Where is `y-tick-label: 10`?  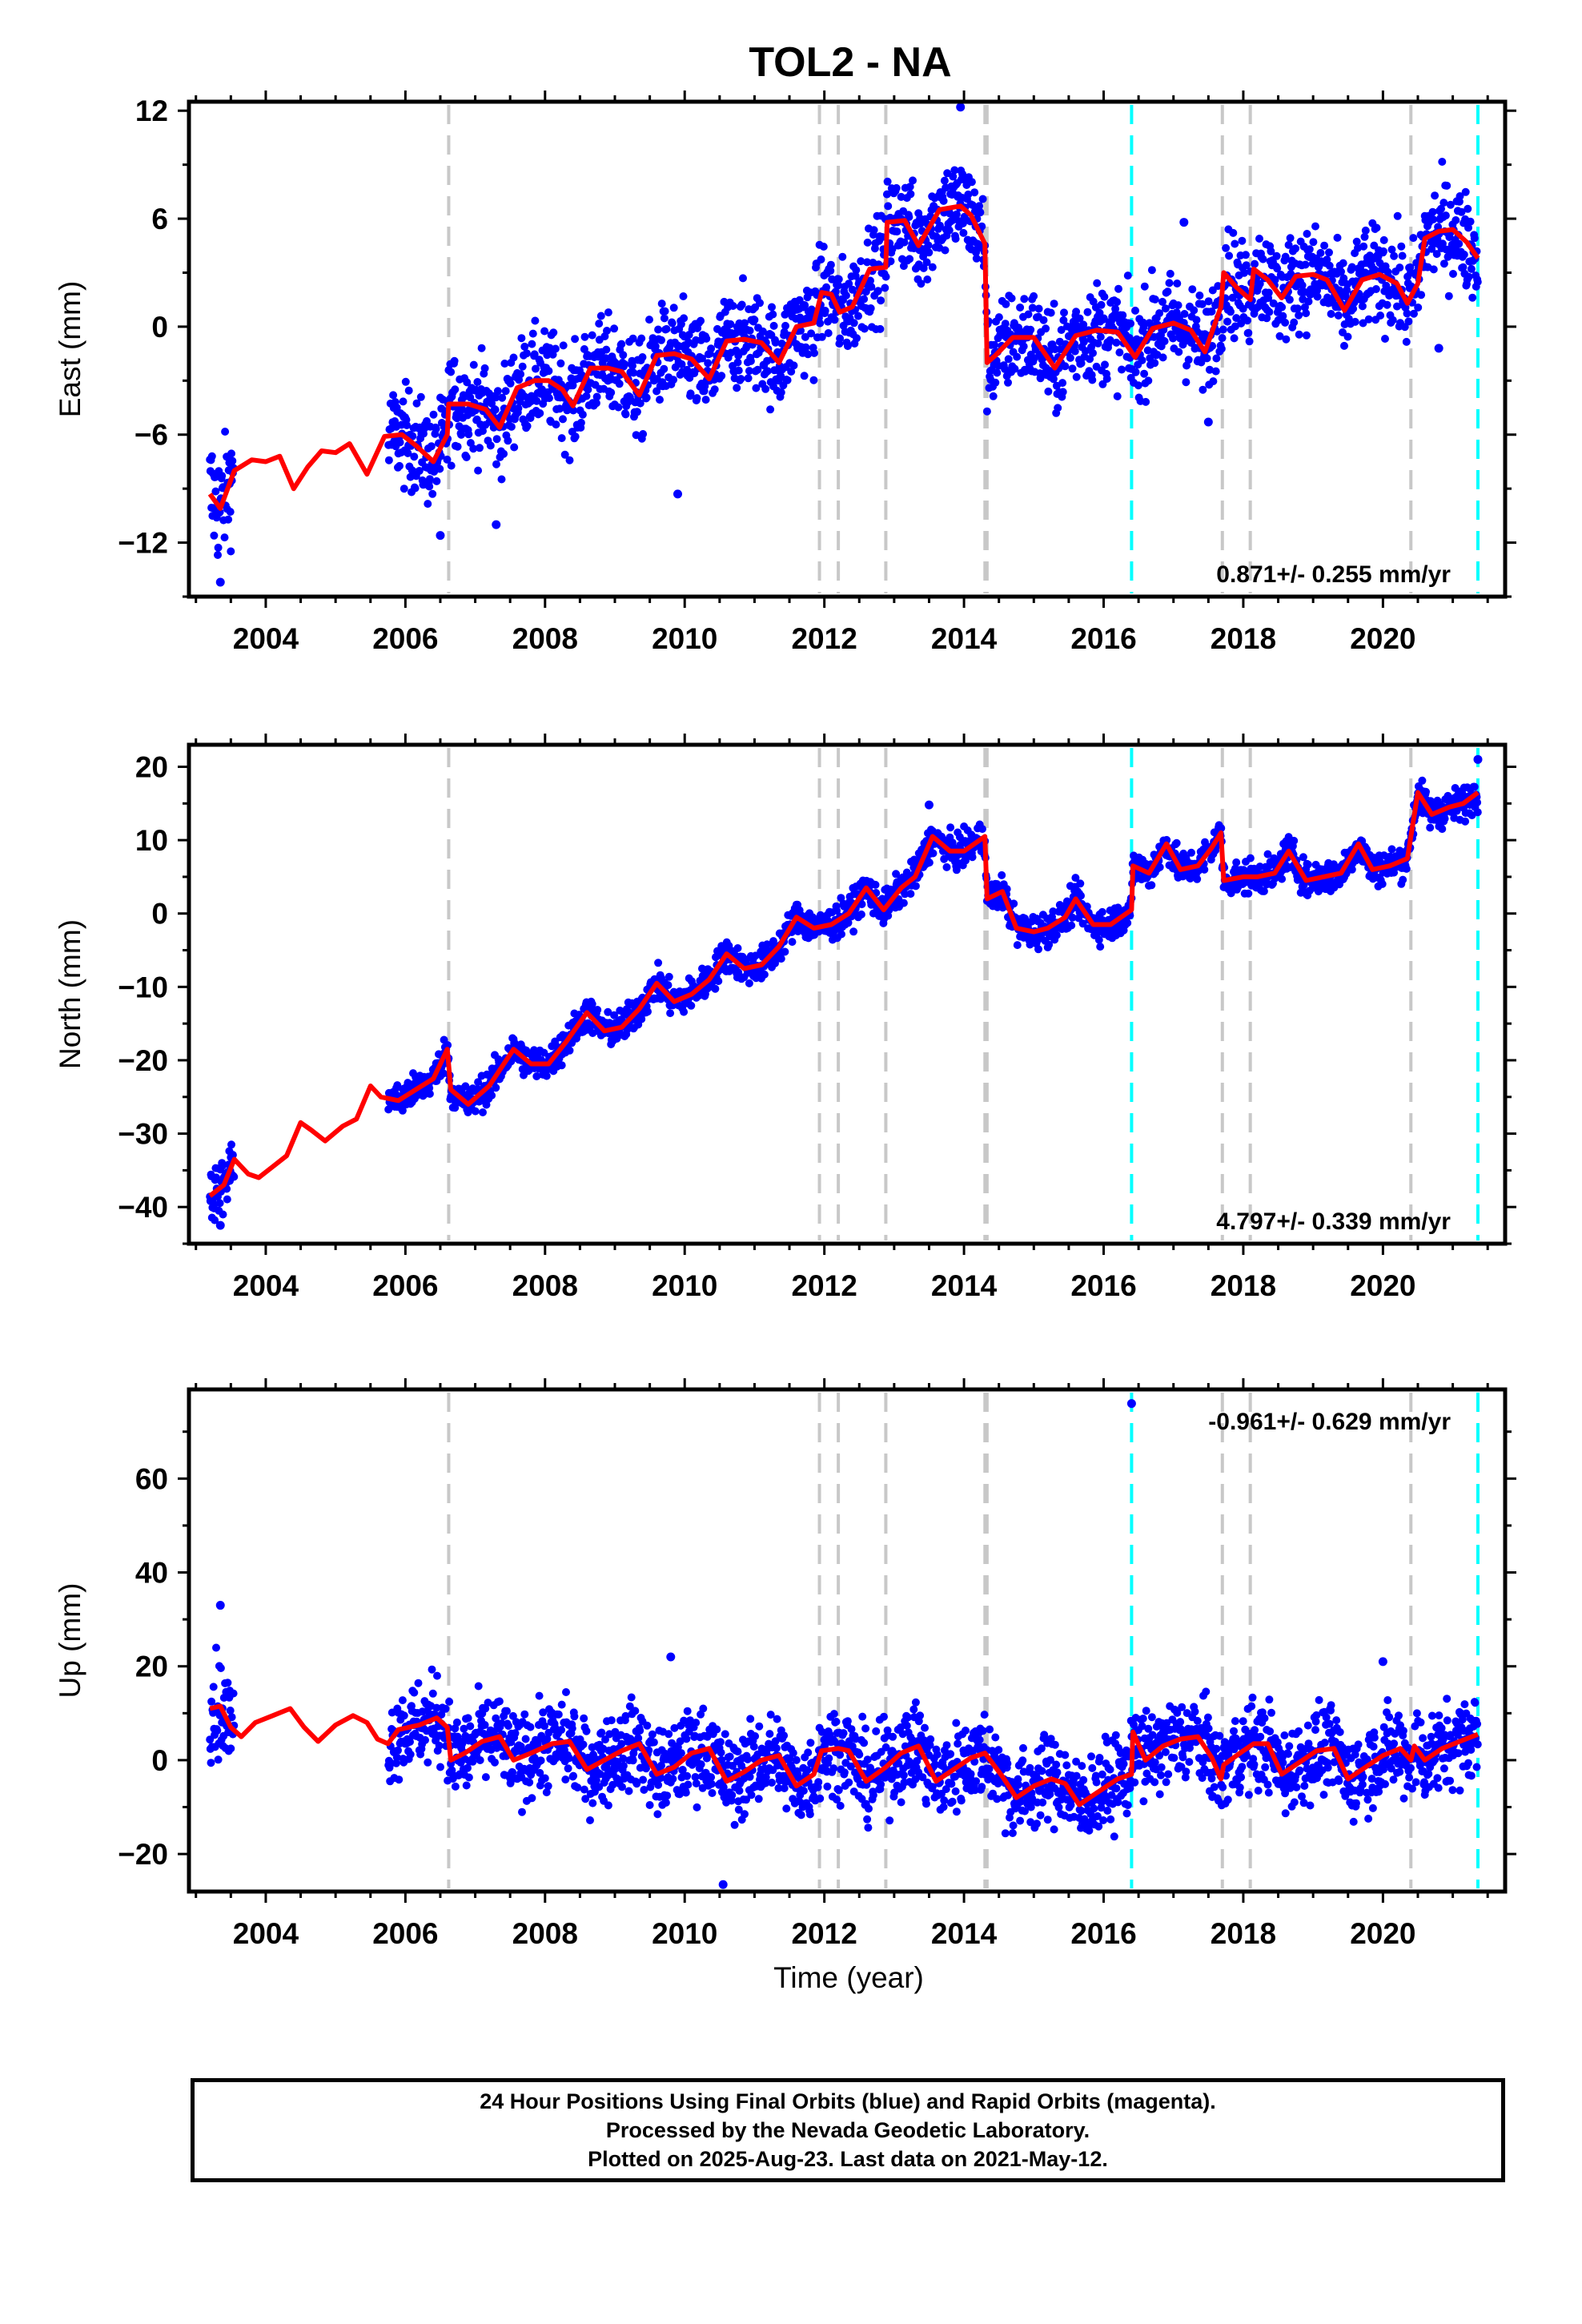
y-tick-label: 10 is located at coordinates (151, 840).